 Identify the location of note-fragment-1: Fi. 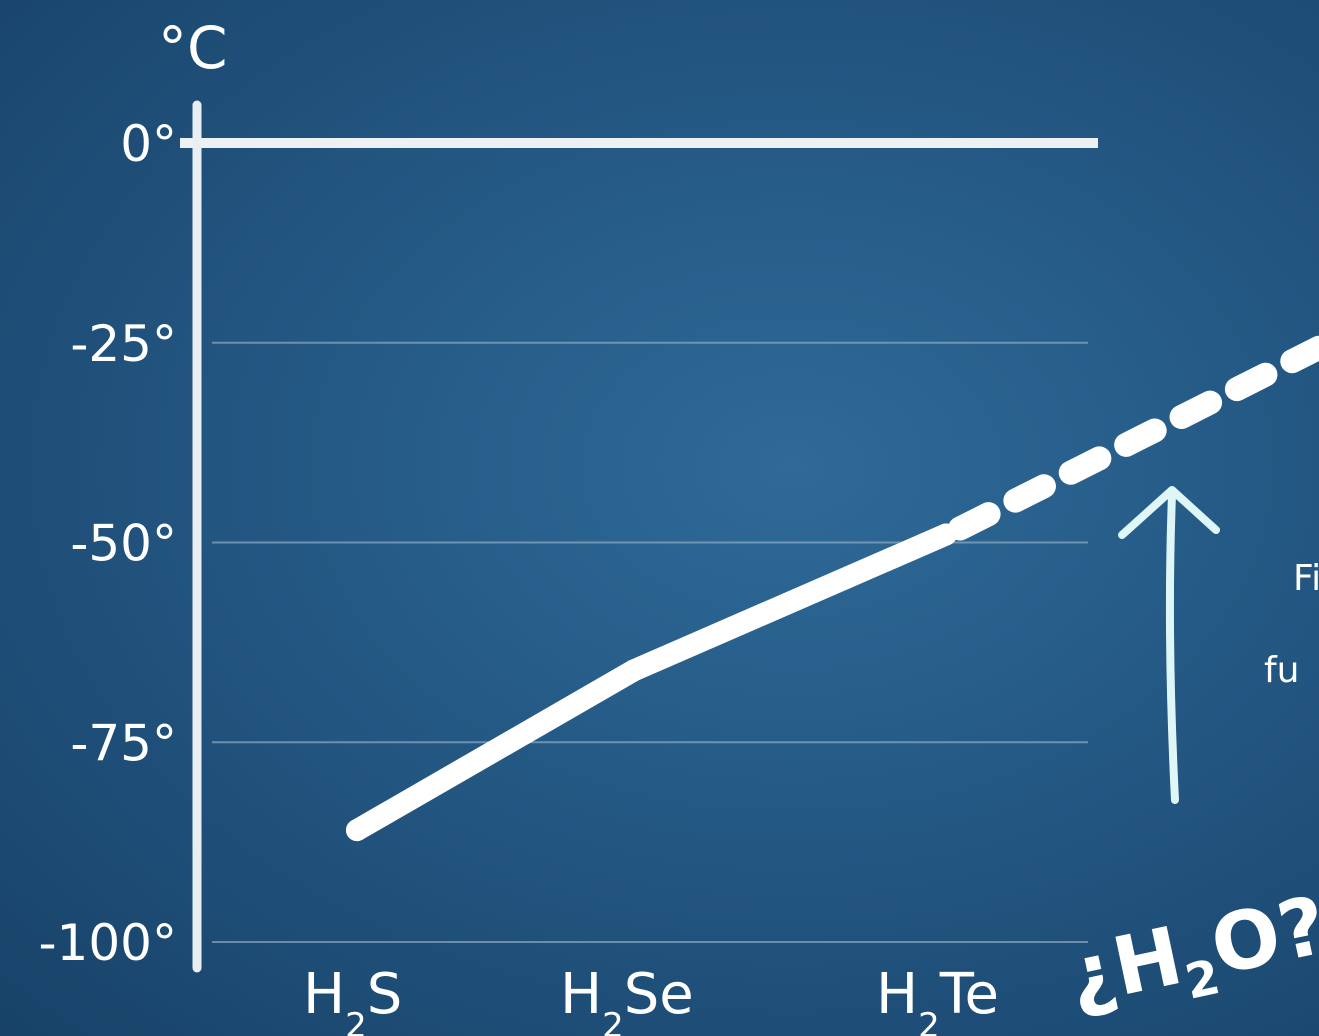
(1306, 578).